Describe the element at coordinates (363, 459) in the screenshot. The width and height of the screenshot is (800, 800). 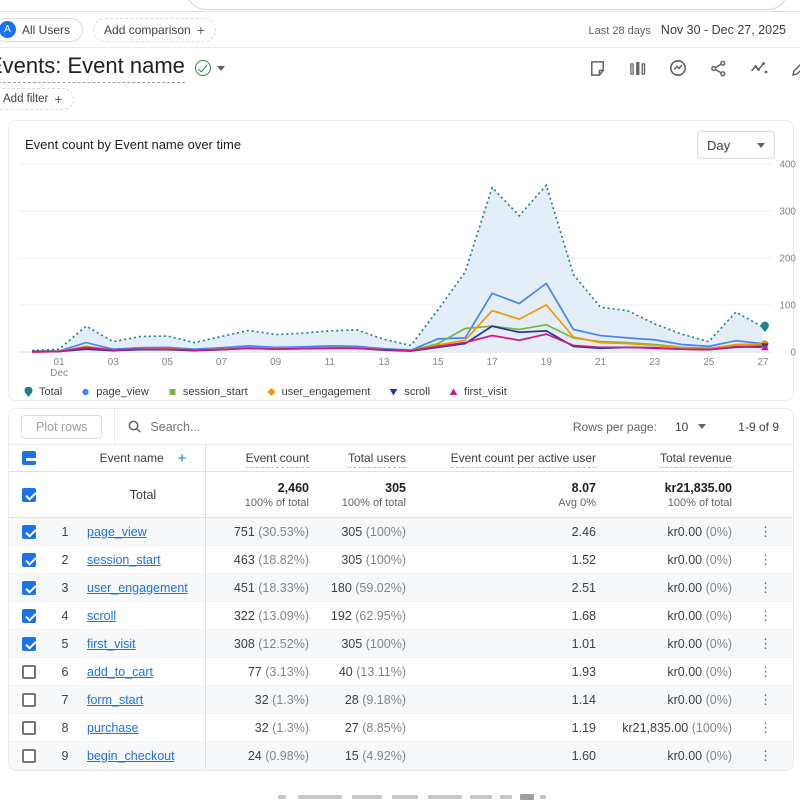
I see `column-header-total-users: Total users` at that location.